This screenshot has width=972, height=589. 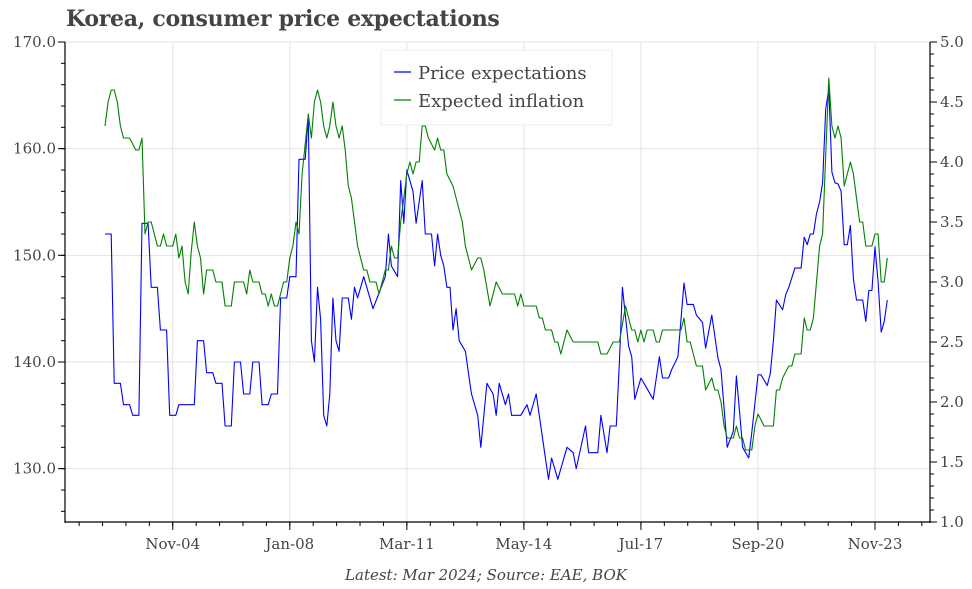 I want to click on y-right-tick-label: 1.5, so click(x=952, y=462).